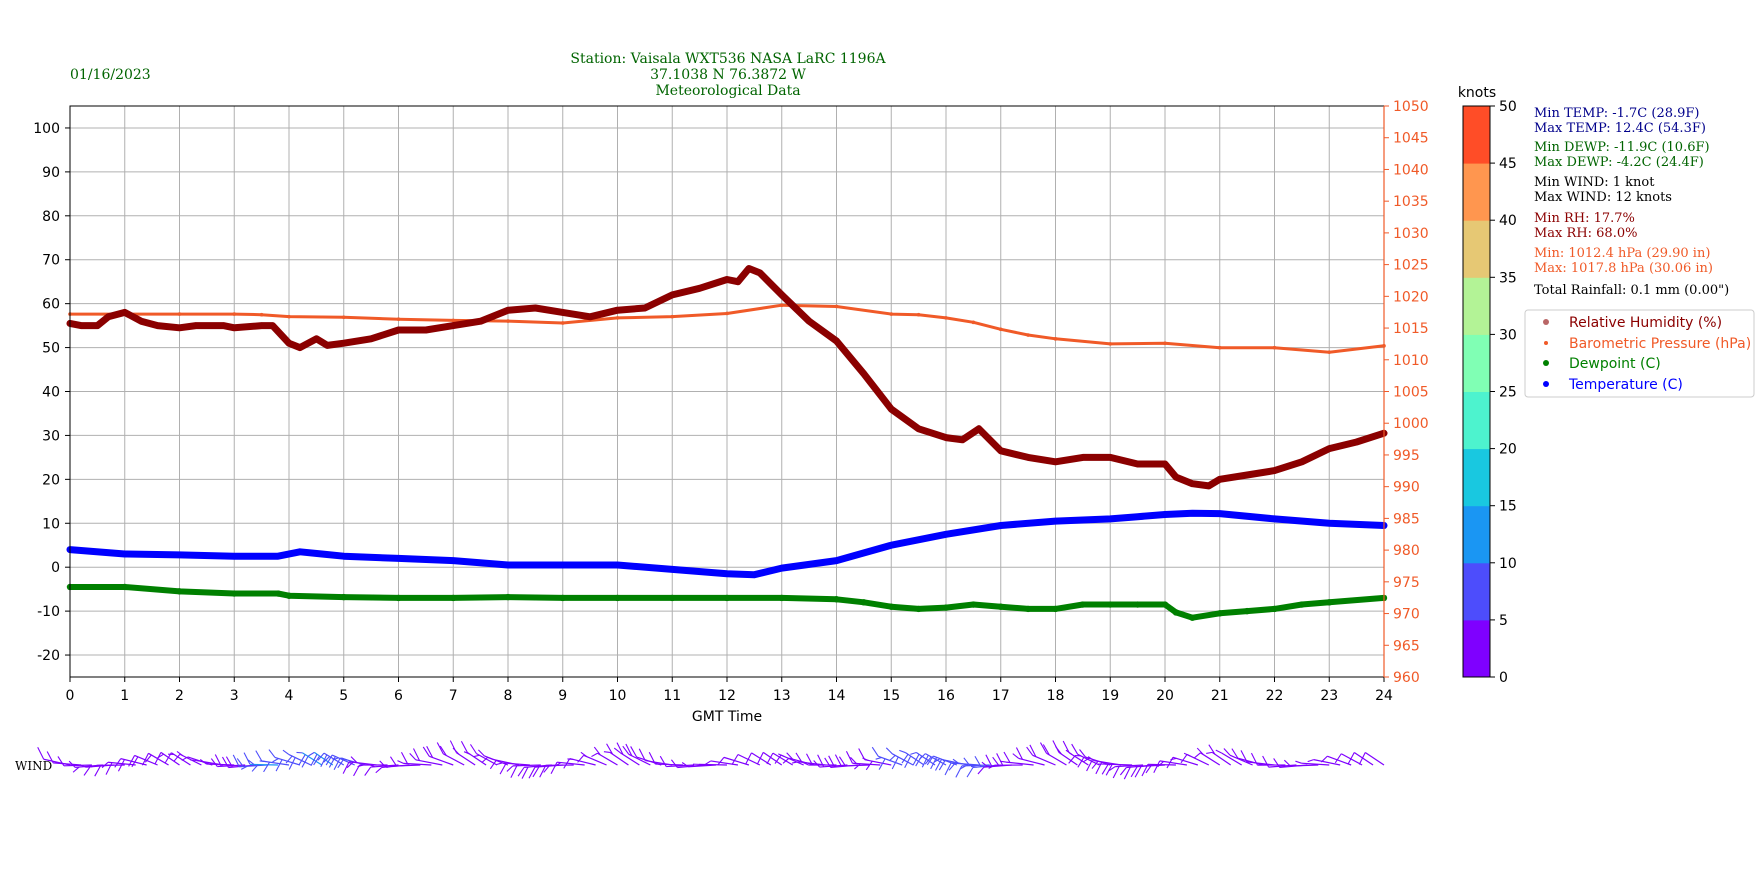  I want to click on stat-min-temp: Min TEMP: -1.7C (28.9F), so click(1617, 113).